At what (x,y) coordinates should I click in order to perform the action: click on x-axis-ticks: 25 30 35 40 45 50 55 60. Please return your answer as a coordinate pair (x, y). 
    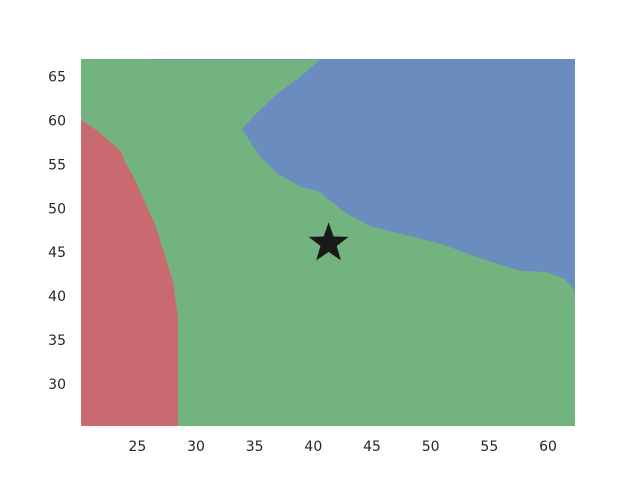
    Looking at the image, I should click on (342, 447).